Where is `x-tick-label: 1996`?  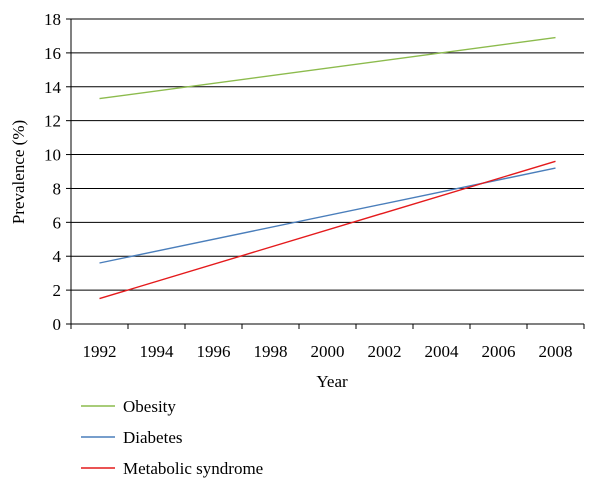
x-tick-label: 1996 is located at coordinates (214, 351).